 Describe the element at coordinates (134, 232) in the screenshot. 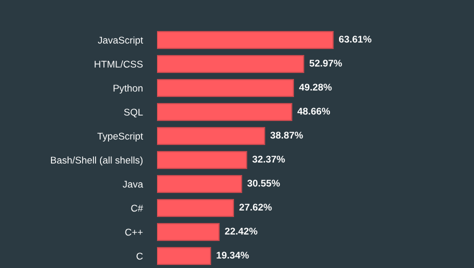

I see `y-tick-label: C++` at that location.